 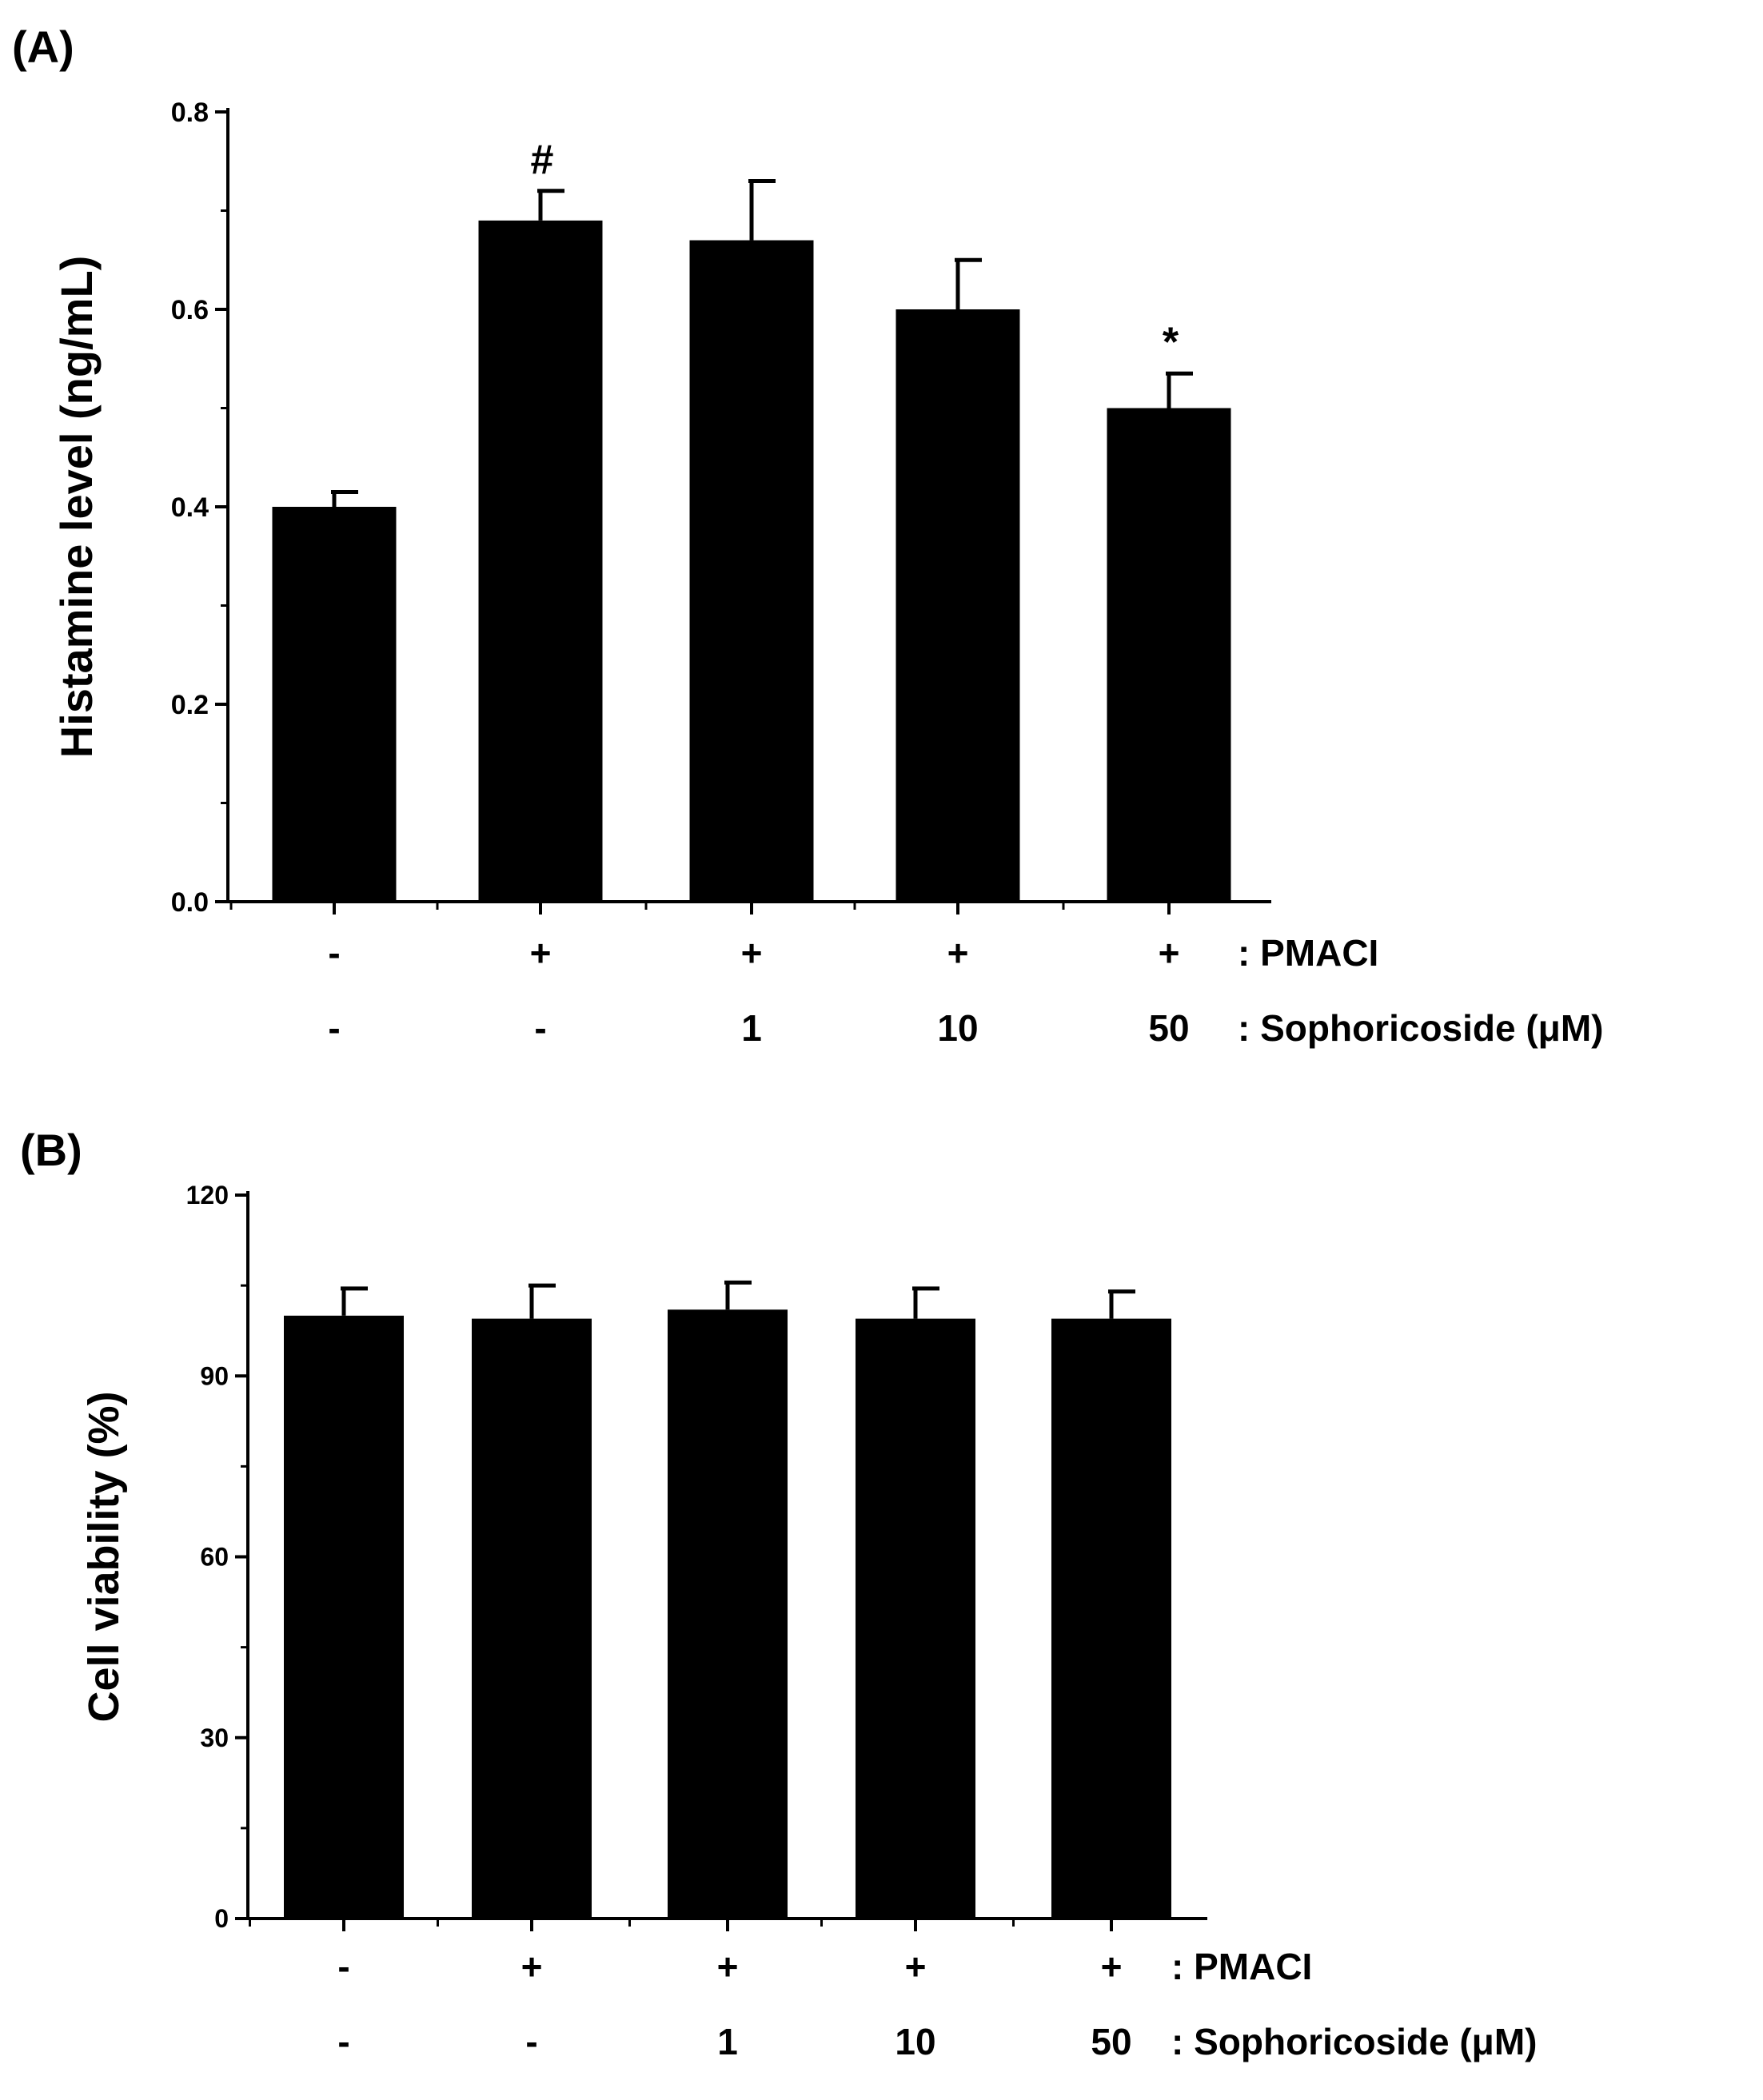 What do you see at coordinates (190, 902) in the screenshot?
I see `y-tick-label: 0.0` at bounding box center [190, 902].